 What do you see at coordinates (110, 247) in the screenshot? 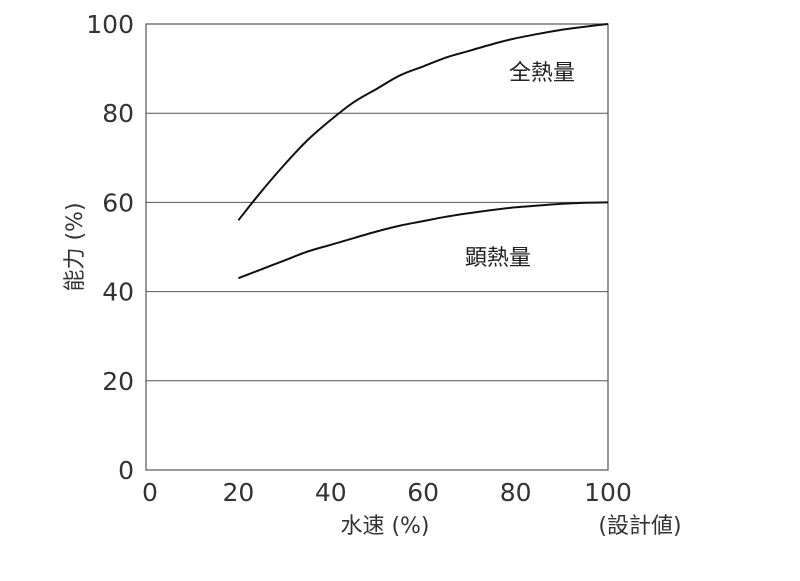
I see `y-tick-labels: 0 20 40 60 80 100` at bounding box center [110, 247].